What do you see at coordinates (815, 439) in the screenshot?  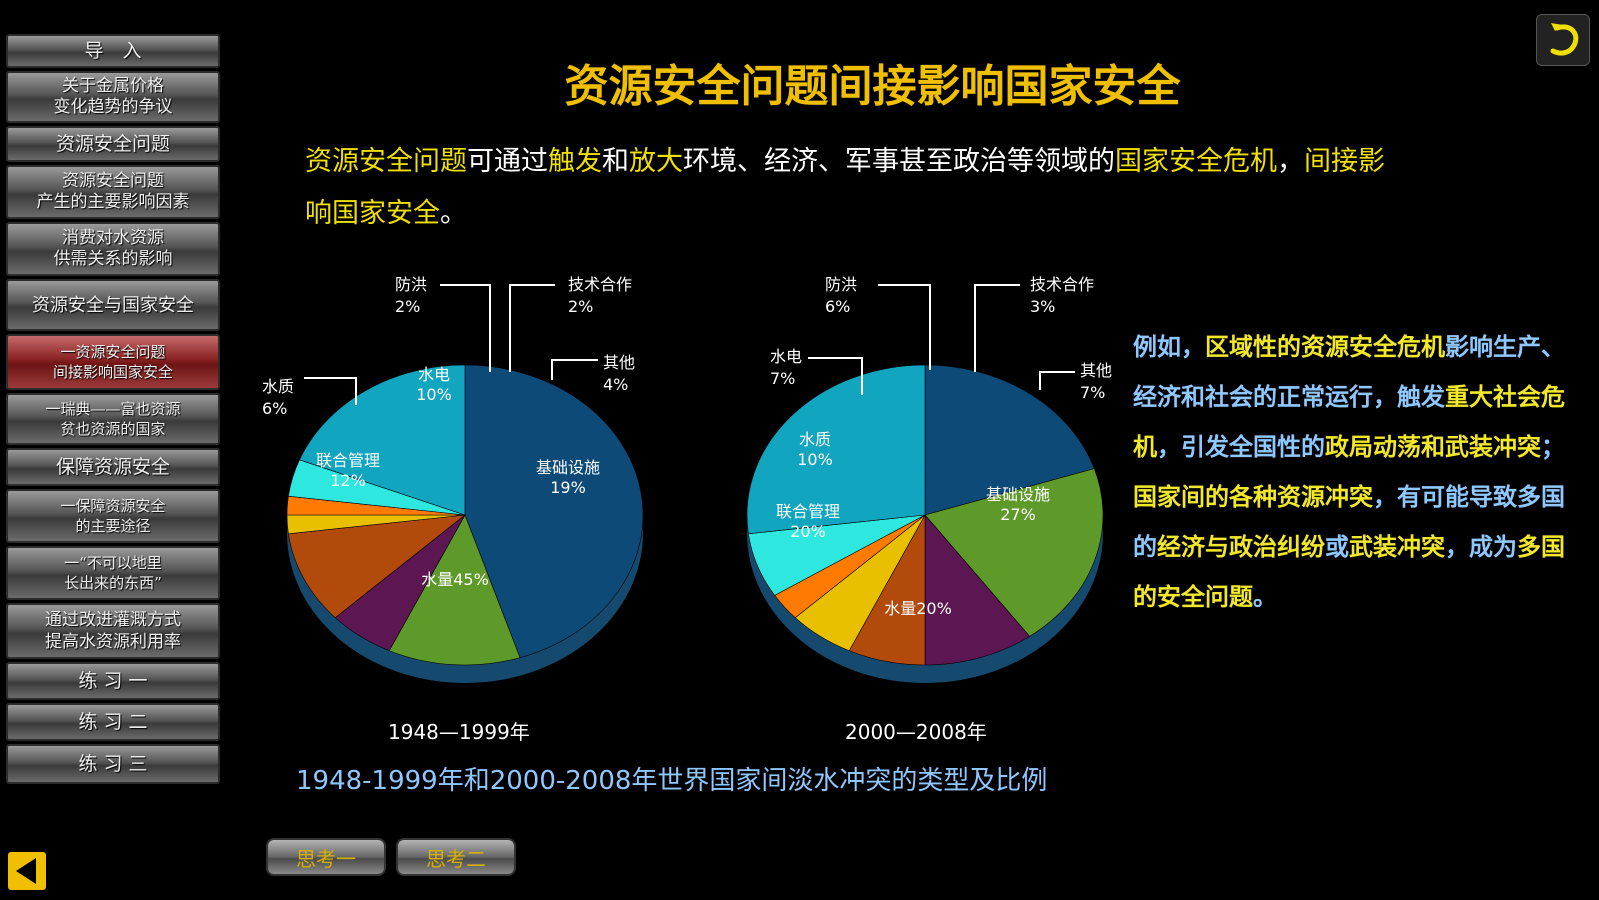 I see `pie2-slice-label-2: 水质` at bounding box center [815, 439].